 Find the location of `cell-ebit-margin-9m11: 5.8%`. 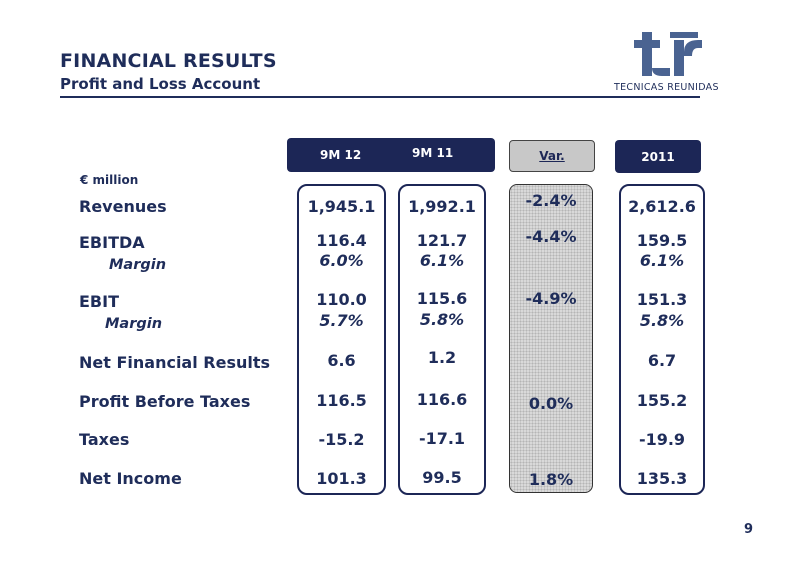

cell-ebit-margin-9m11: 5.8% is located at coordinates (442, 319).